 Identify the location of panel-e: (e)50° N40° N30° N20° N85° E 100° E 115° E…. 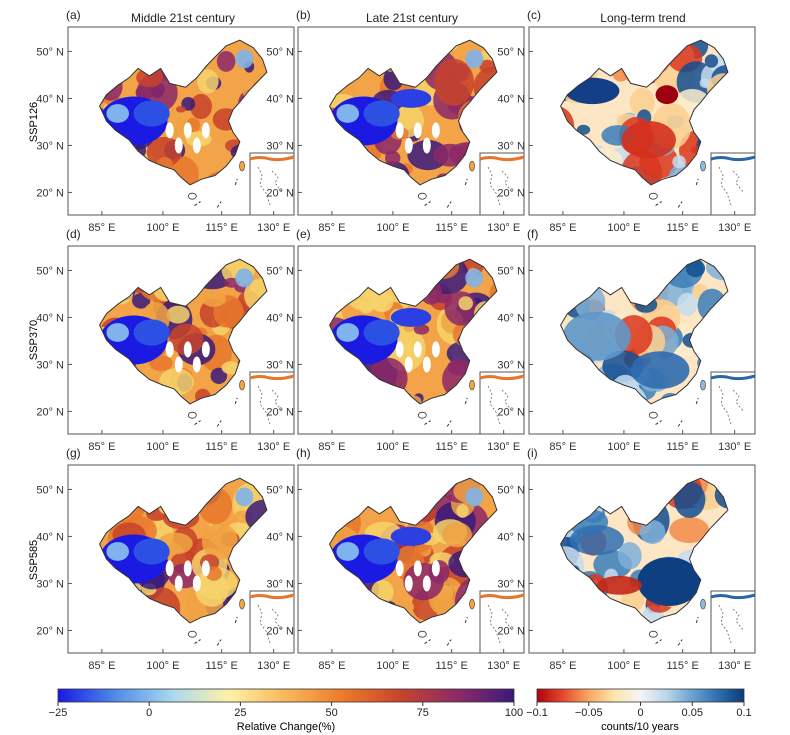
(395, 340).